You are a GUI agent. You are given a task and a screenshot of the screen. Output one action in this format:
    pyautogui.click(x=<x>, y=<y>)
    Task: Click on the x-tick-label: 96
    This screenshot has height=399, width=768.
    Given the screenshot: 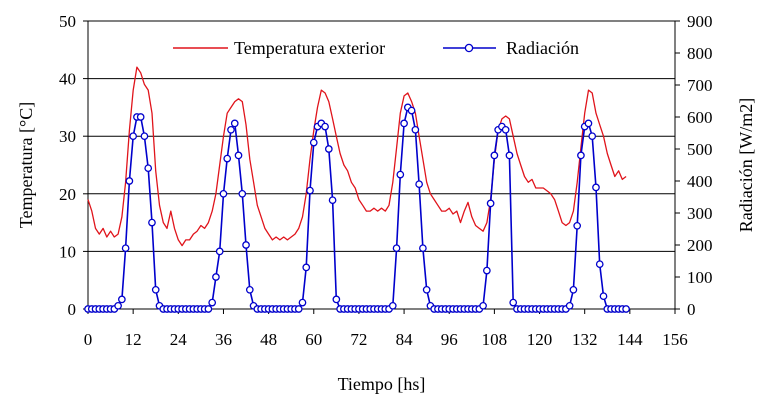 What is the action you would take?
    pyautogui.click(x=449, y=339)
    